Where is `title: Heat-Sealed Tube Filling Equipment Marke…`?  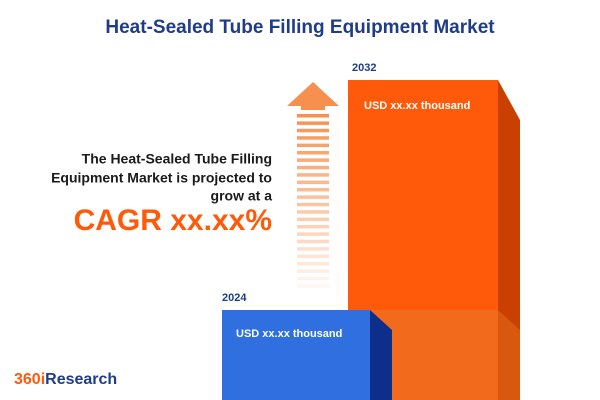 title: Heat-Sealed Tube Filling Equipment Marke… is located at coordinates (300, 27).